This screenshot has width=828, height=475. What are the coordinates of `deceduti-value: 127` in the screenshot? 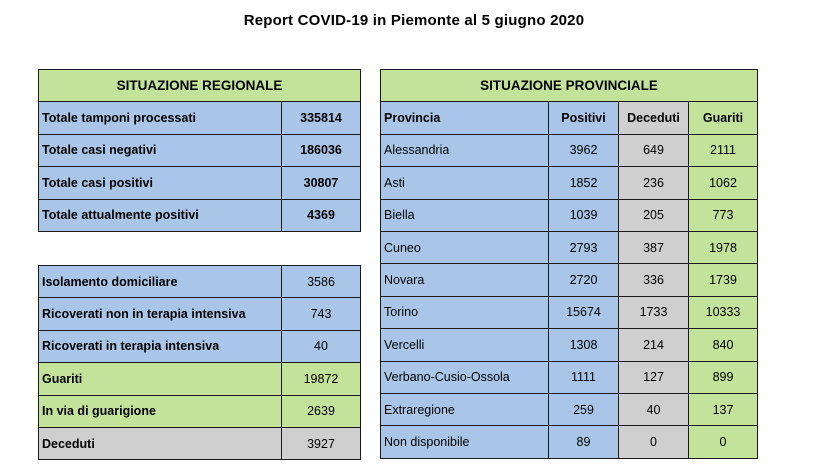 It's located at (653, 377).